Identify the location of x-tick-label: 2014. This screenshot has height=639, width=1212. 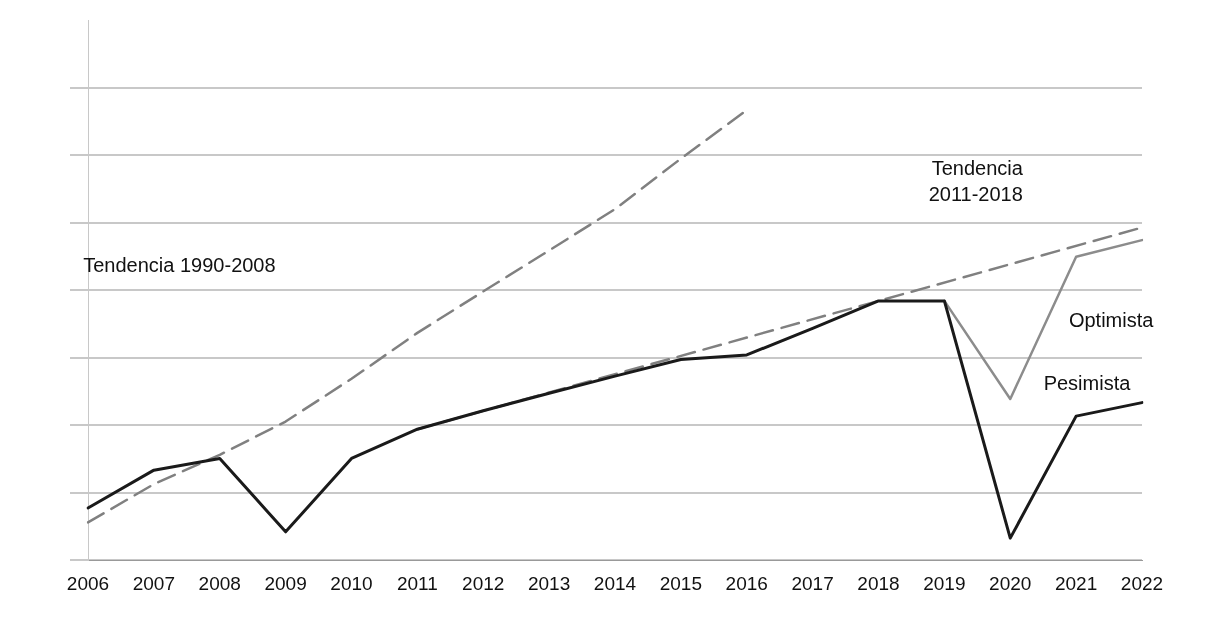
(615, 583).